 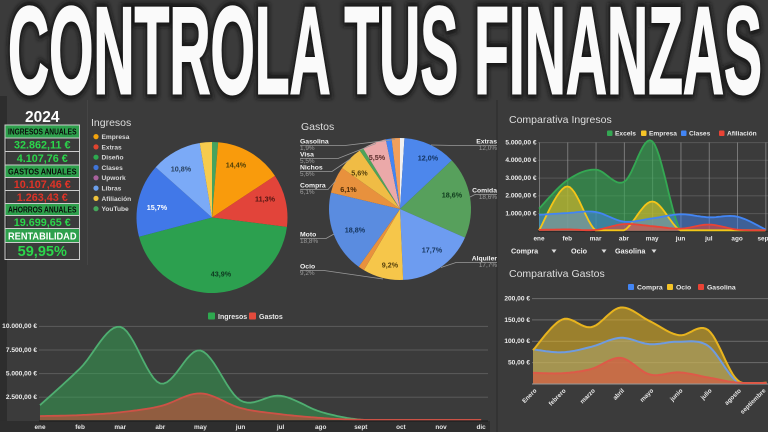 What do you see at coordinates (307, 148) in the screenshot?
I see `svg-text: 1,9%` at bounding box center [307, 148].